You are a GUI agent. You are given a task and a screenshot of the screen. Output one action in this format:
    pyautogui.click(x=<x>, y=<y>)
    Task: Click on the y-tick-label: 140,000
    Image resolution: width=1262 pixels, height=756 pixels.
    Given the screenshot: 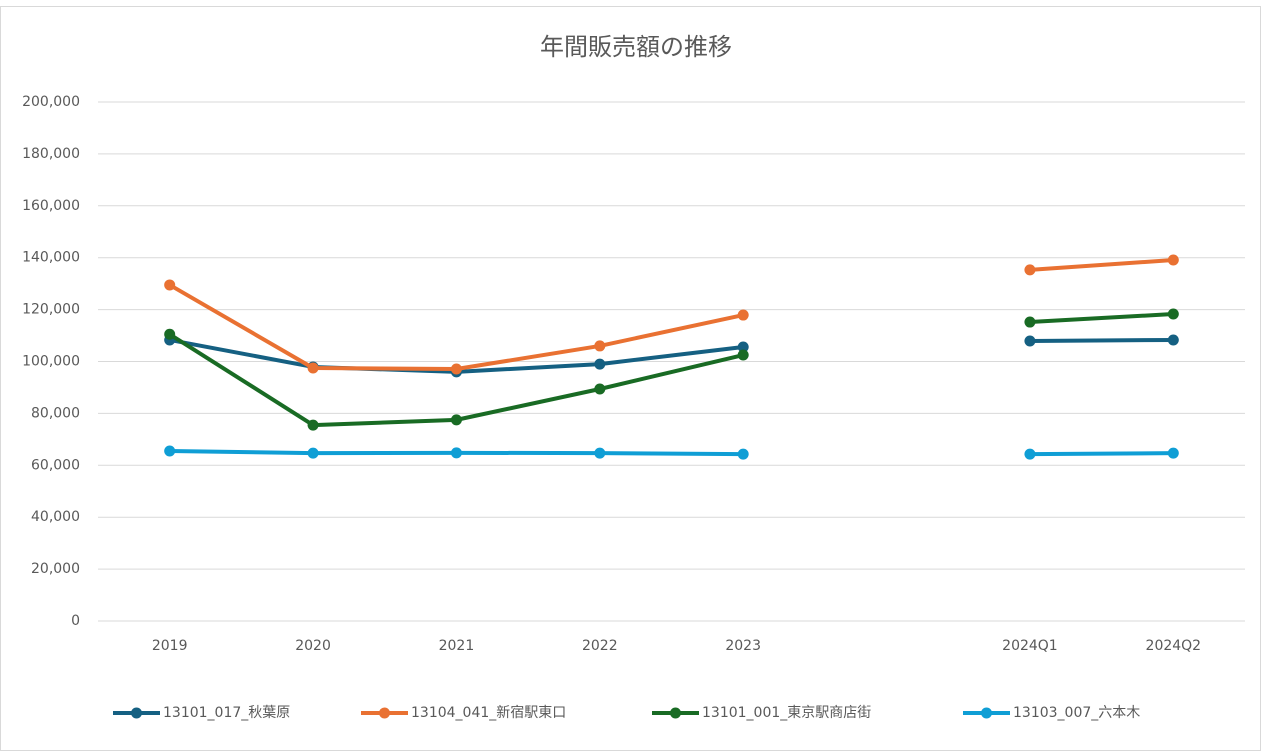 What is the action you would take?
    pyautogui.click(x=51, y=258)
    